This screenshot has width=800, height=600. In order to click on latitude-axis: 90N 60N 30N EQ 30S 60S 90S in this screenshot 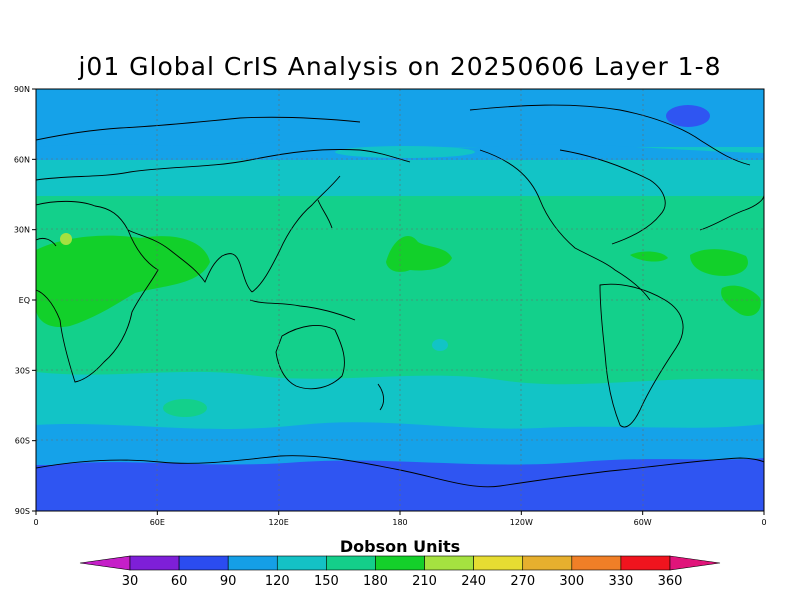, I will do `click(25, 300)`.